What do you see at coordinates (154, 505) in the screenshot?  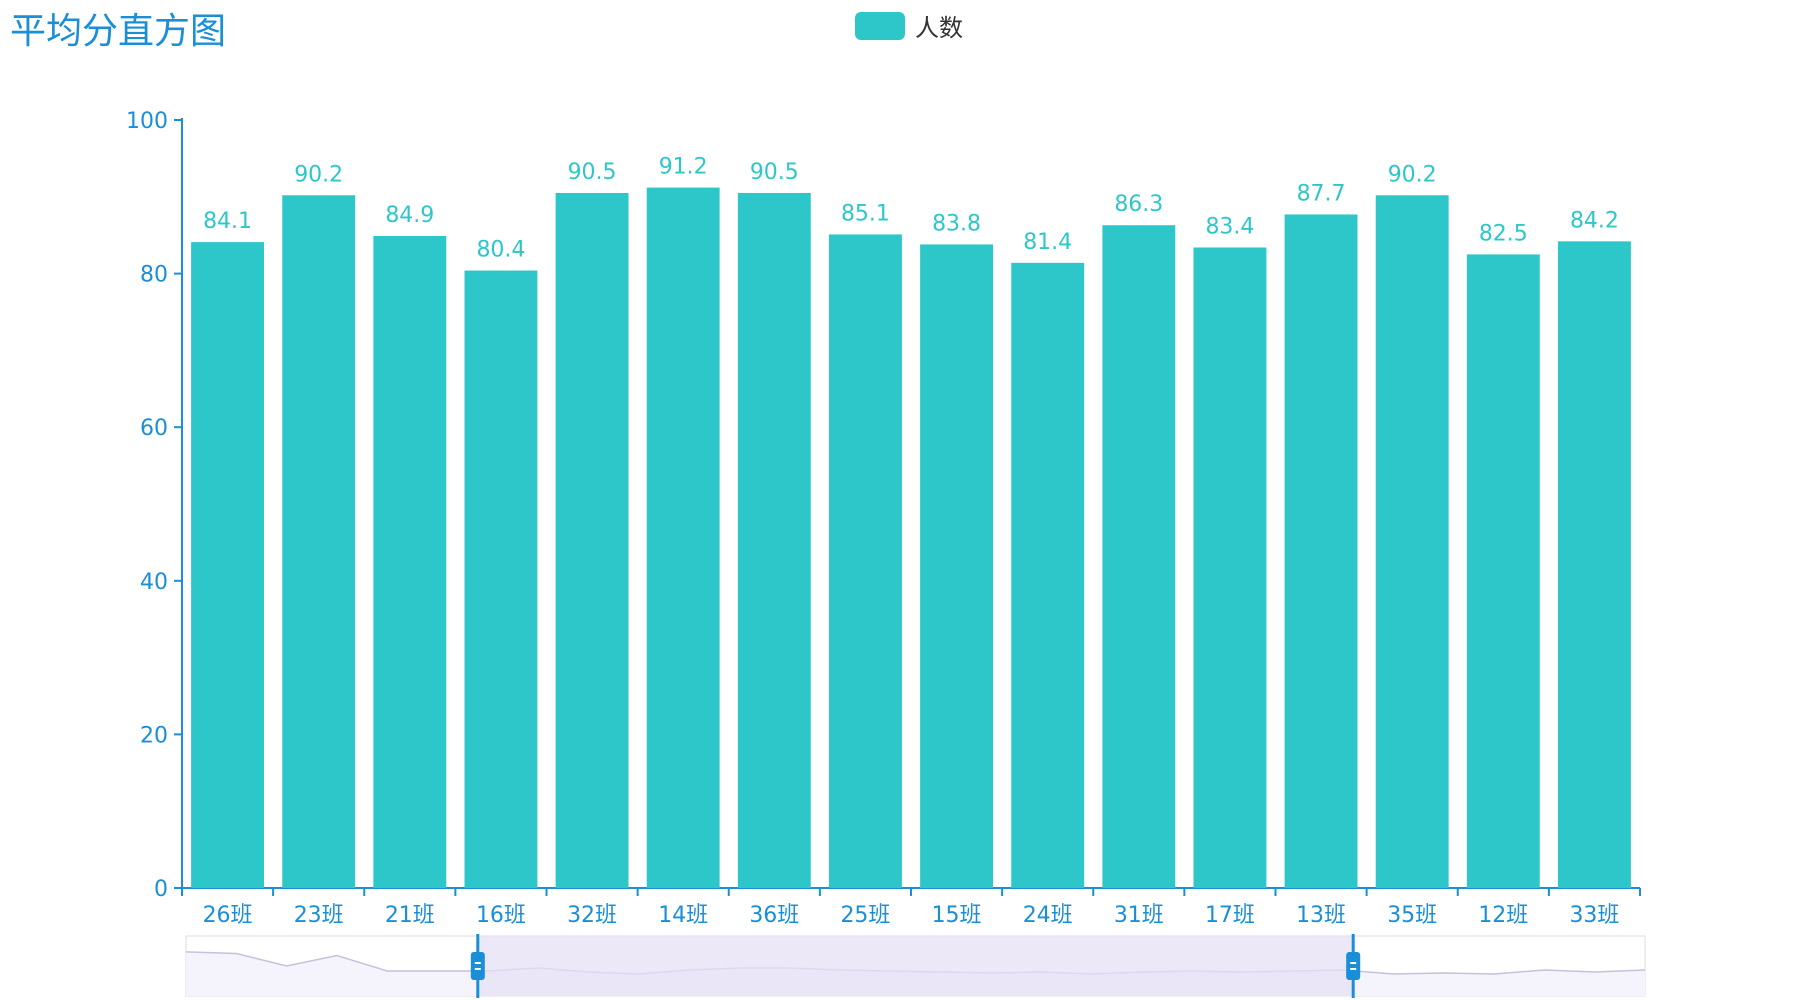 I see `y-axis: 0 20 40 60 80 100` at bounding box center [154, 505].